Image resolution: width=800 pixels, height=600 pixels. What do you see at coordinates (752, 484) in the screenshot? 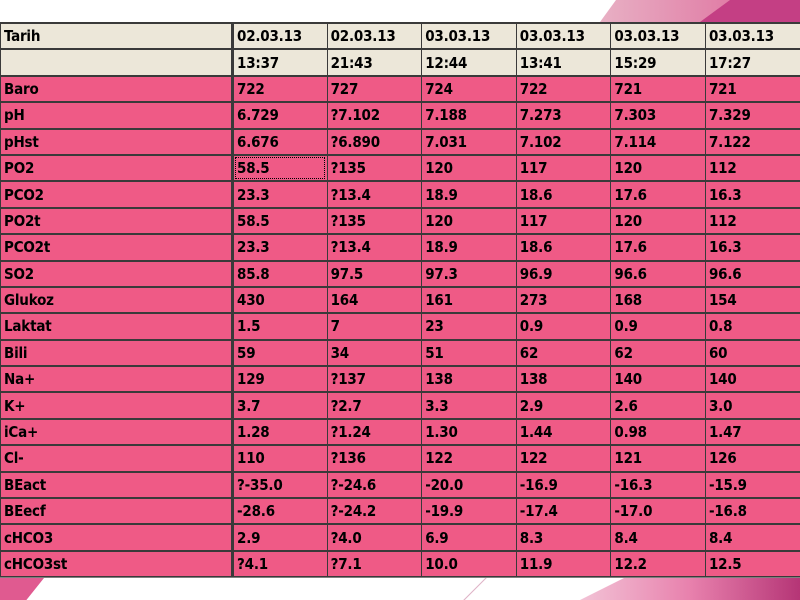
I see `value-cell: -15.9` at bounding box center [752, 484].